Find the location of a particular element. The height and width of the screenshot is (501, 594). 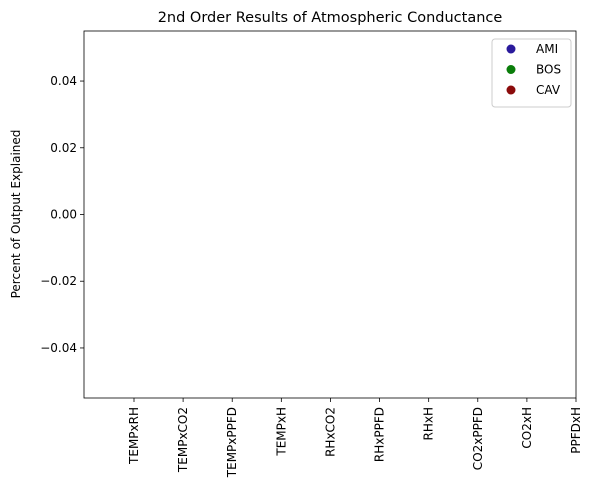

y-tick-label: 0.00 is located at coordinates (63, 215).